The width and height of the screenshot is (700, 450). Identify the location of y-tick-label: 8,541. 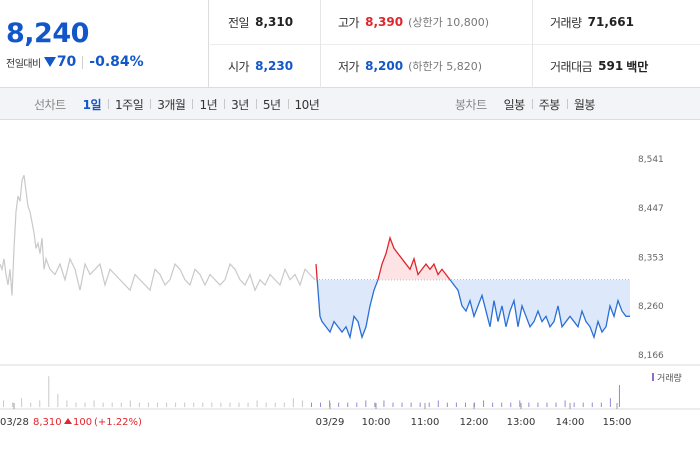
(651, 160).